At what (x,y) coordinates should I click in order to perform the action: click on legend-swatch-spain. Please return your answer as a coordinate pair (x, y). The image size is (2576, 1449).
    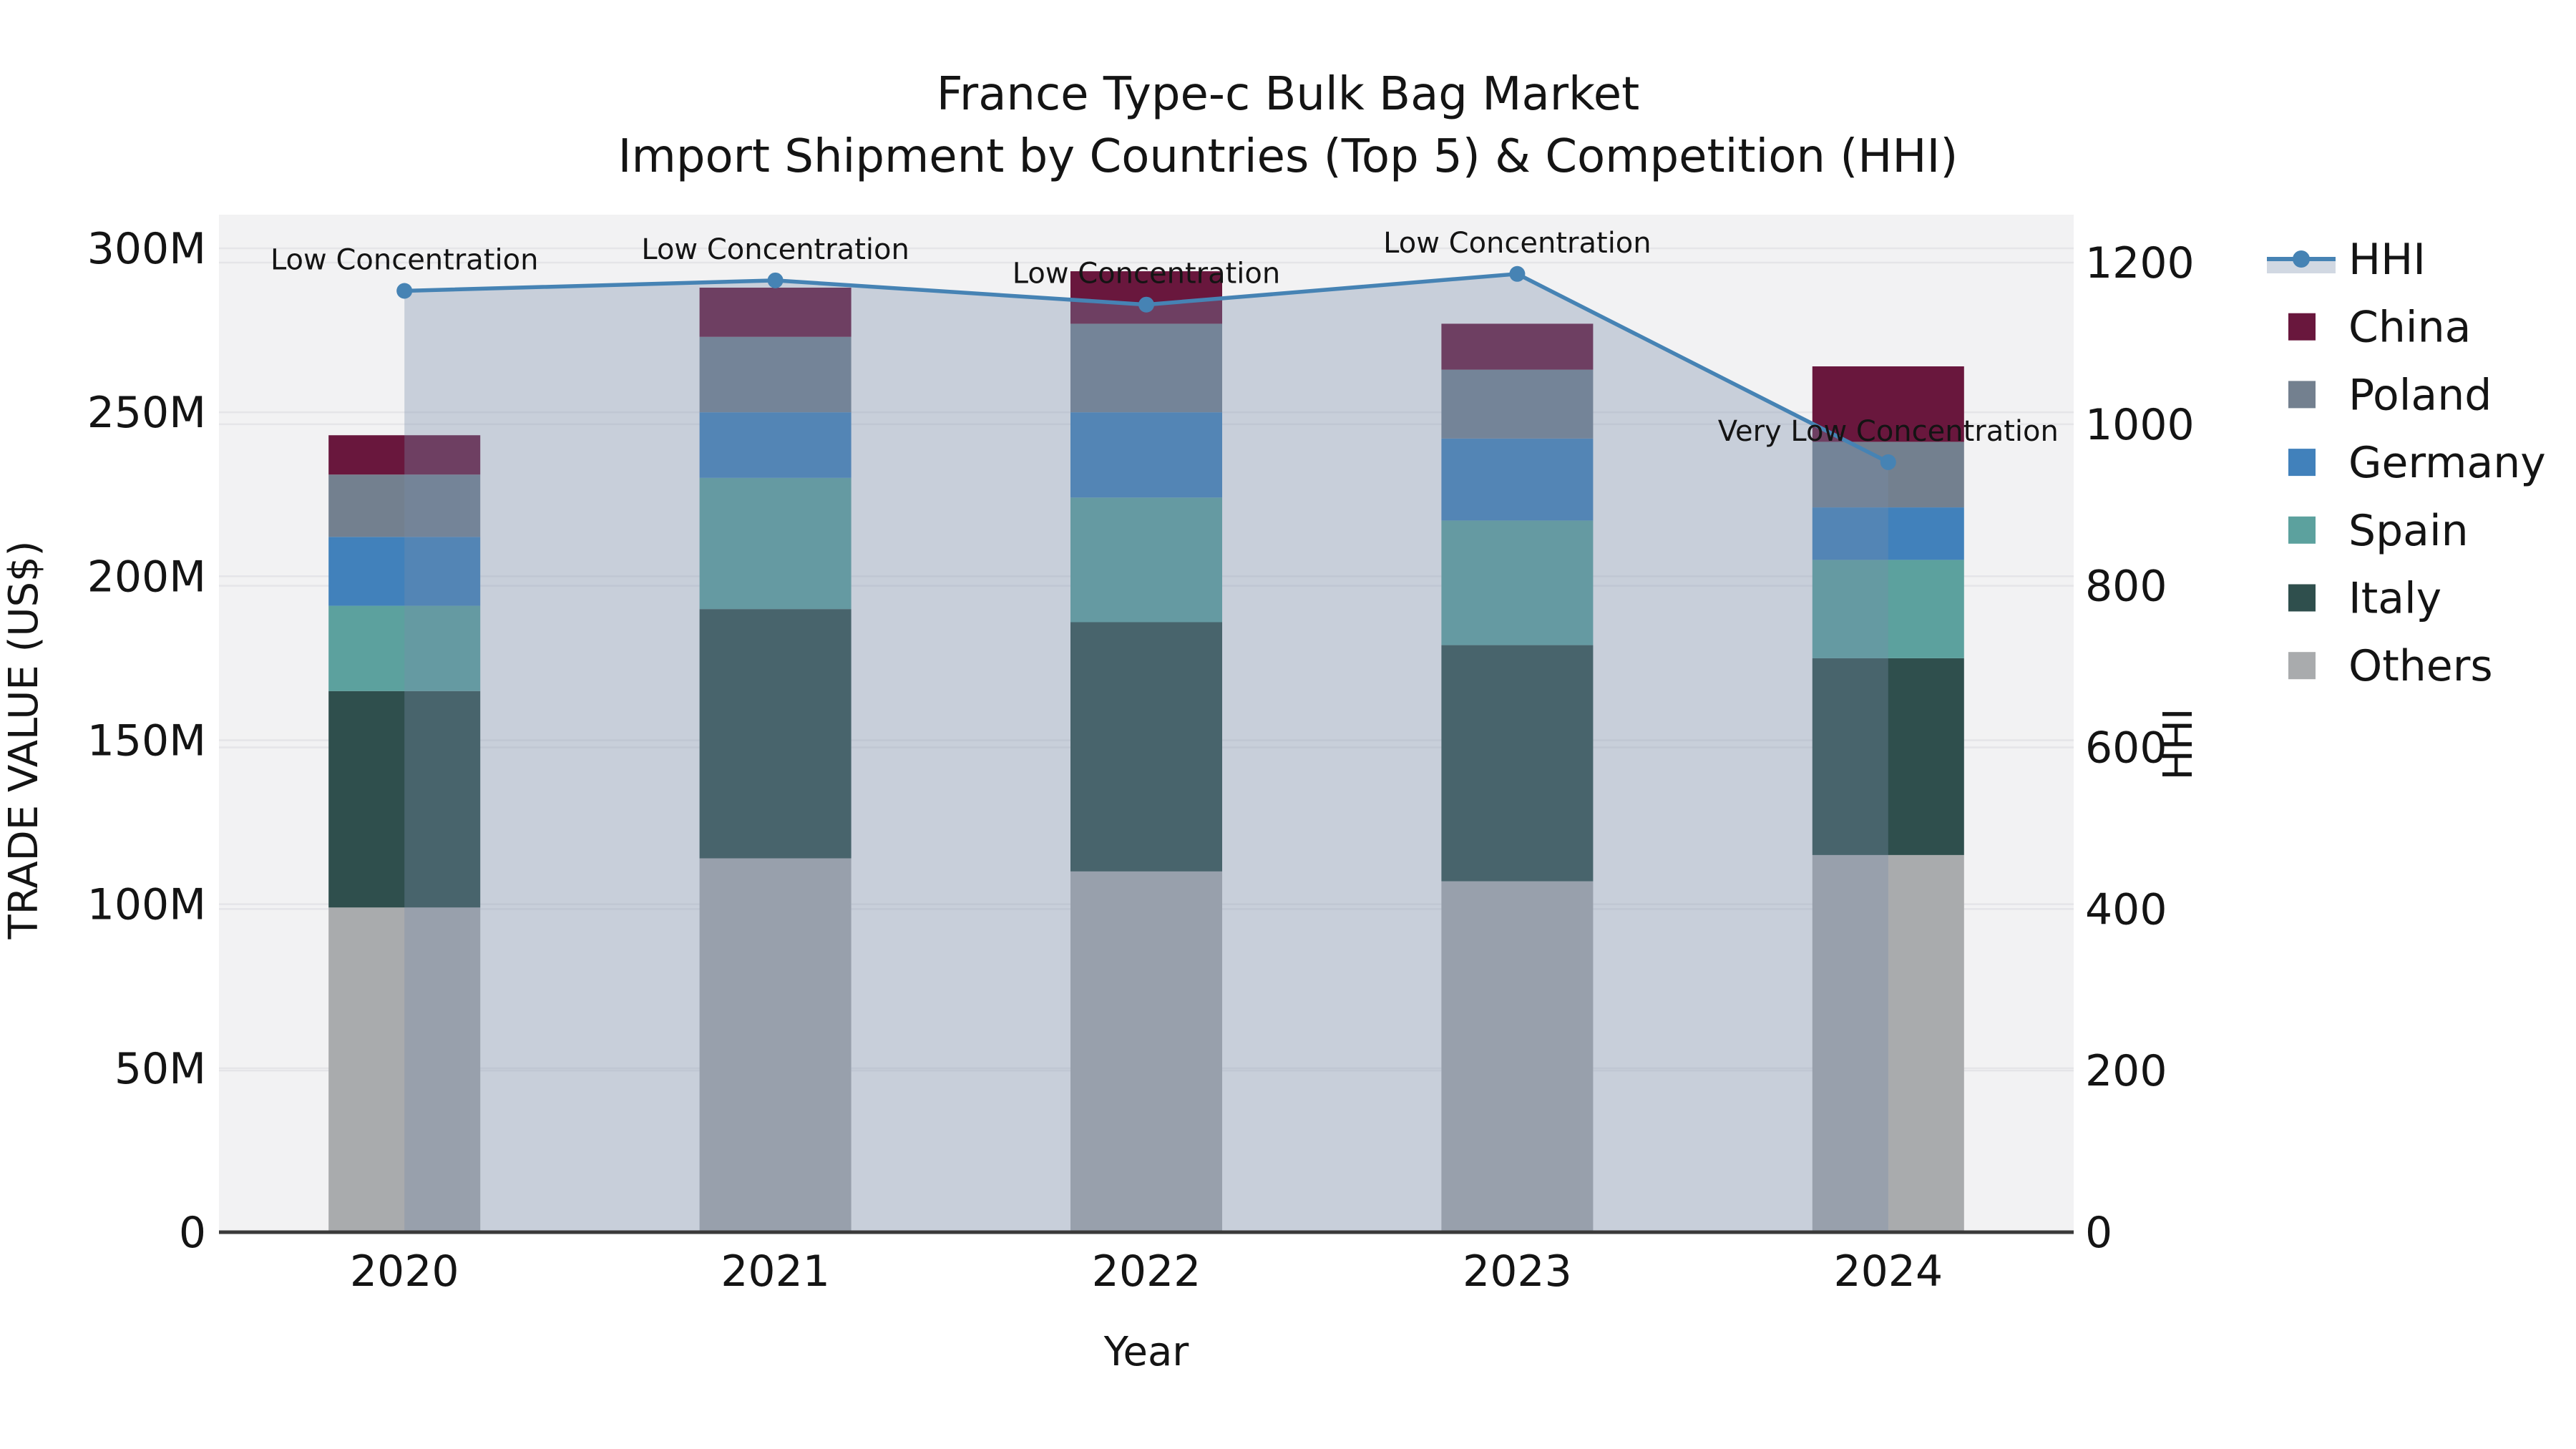
    Looking at the image, I should click on (2302, 530).